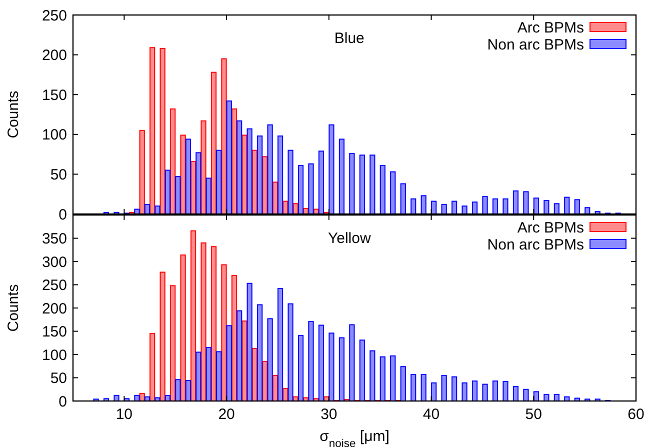 This screenshot has height=447, width=647. I want to click on x-tick-label: 30, so click(329, 414).